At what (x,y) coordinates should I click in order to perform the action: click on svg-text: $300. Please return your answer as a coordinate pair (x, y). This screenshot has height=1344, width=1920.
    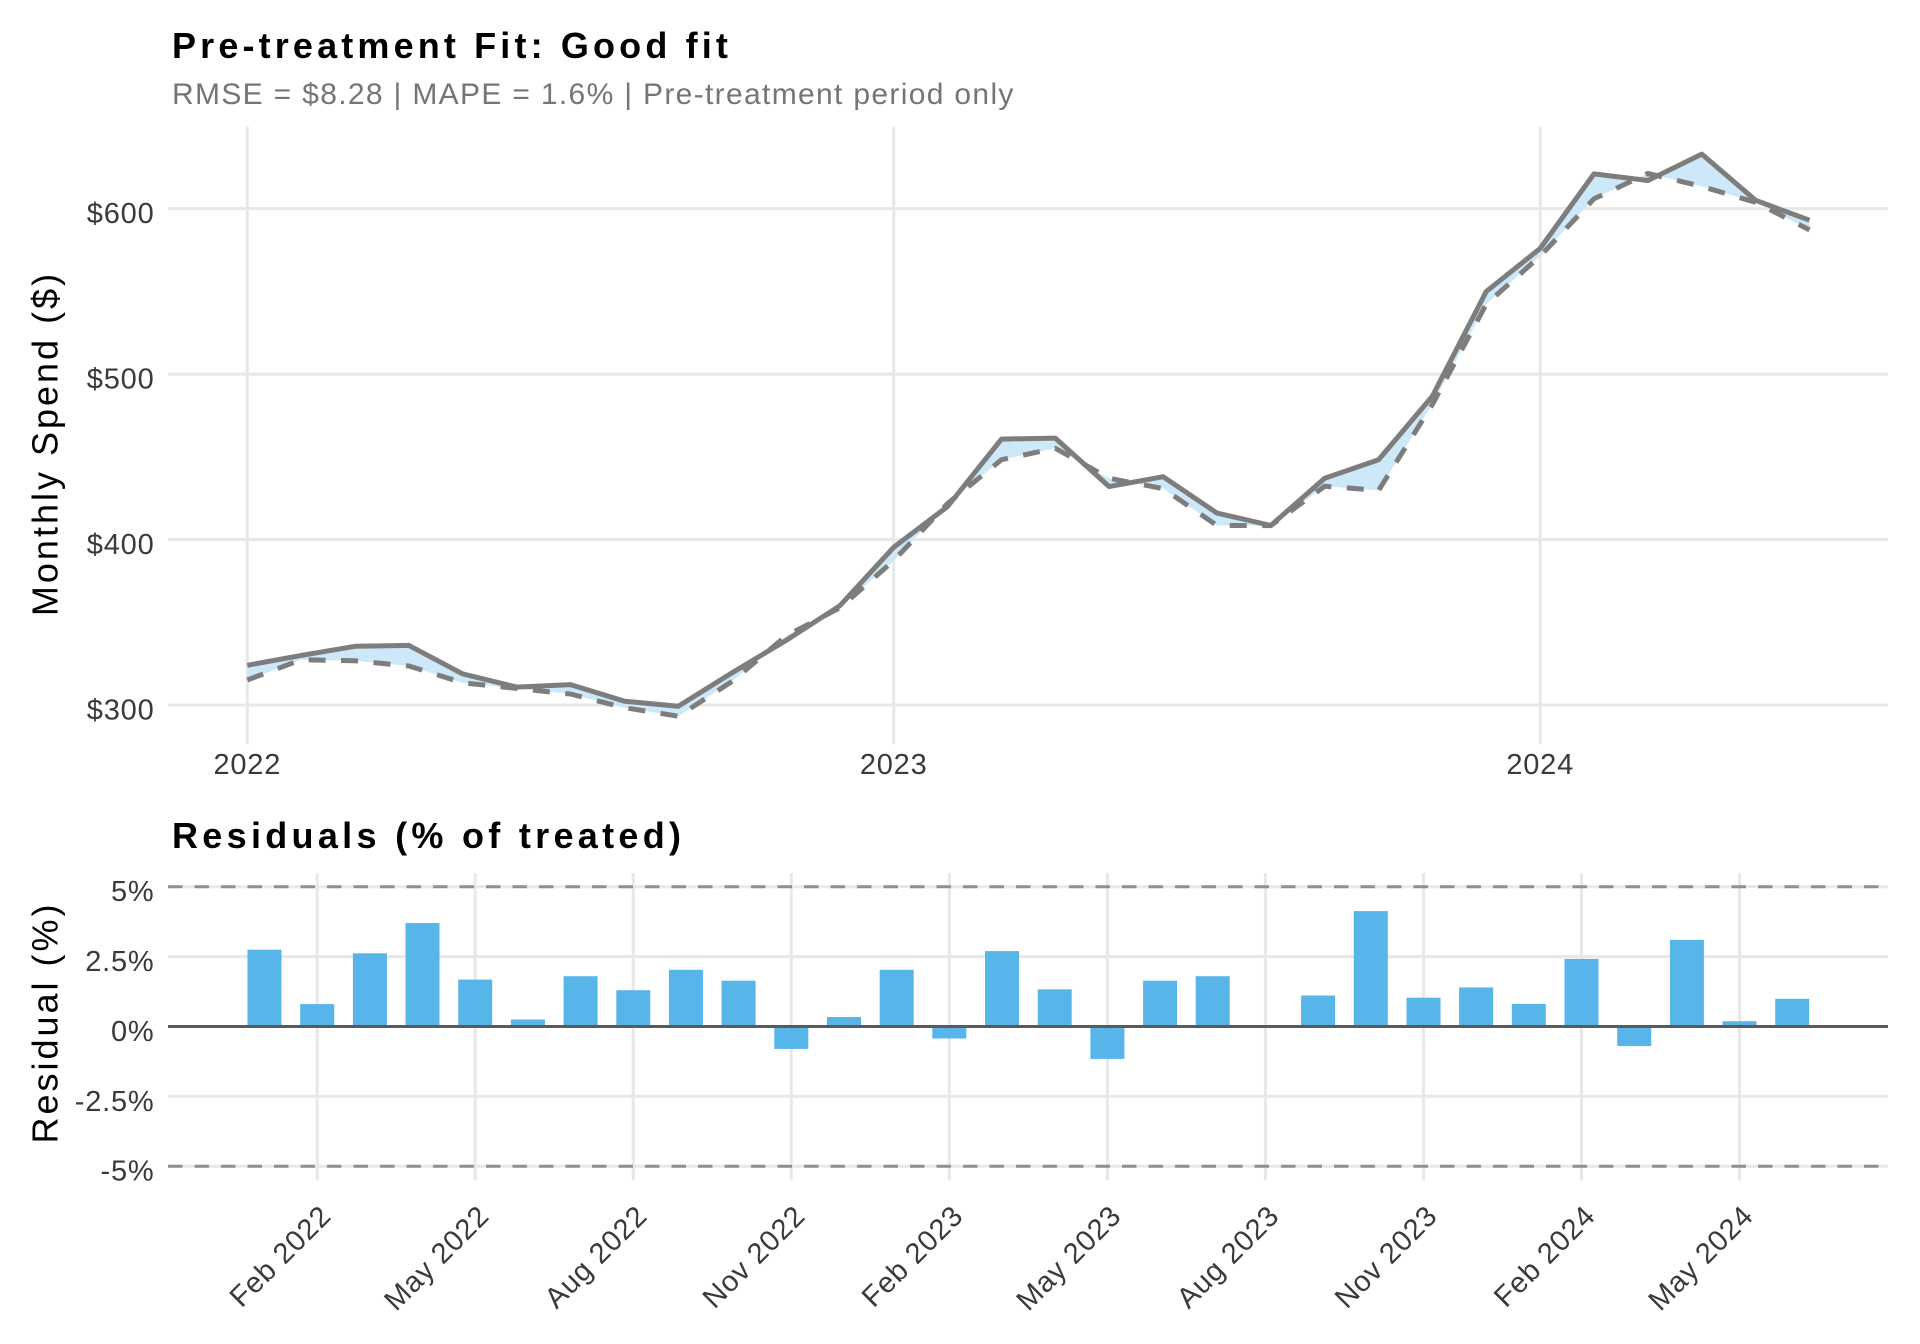
    Looking at the image, I should click on (121, 710).